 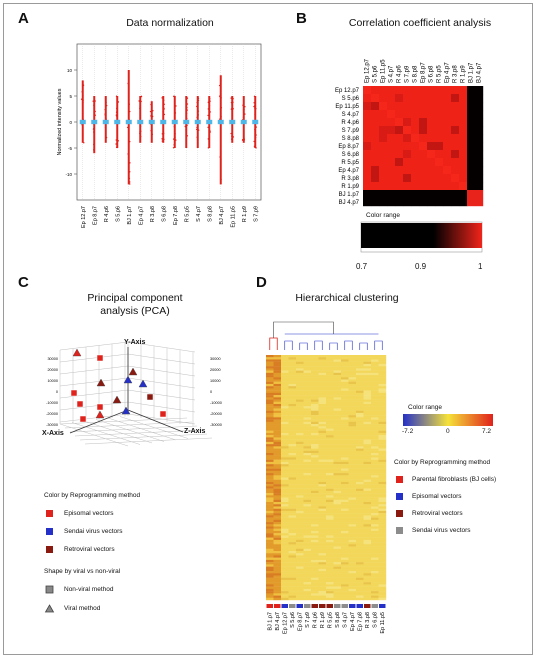 I want to click on panel-a-xtick-label: Ep 4.p7, so click(x=141, y=215).